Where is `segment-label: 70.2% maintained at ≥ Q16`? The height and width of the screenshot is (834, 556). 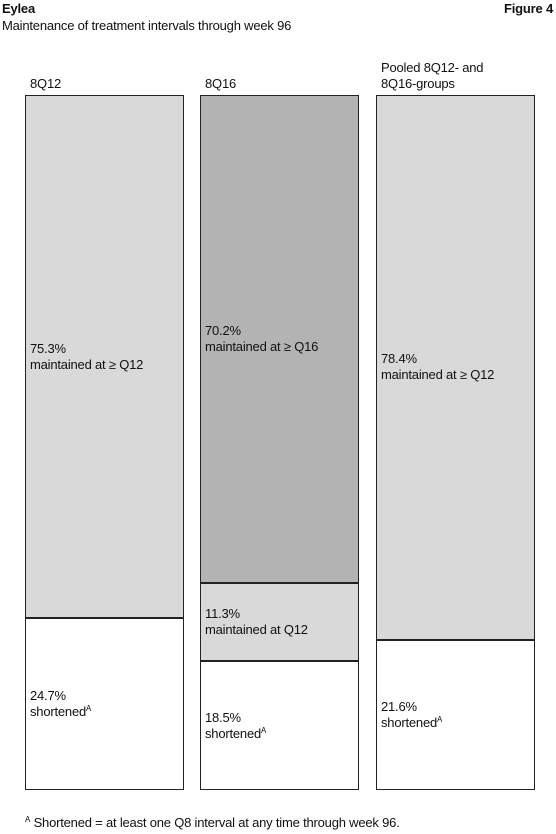 segment-label: 70.2% maintained at ≥ Q16 is located at coordinates (261, 339).